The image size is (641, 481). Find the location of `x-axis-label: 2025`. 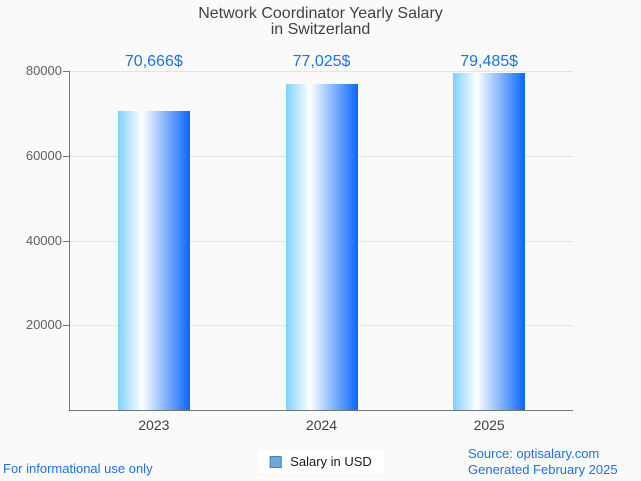

x-axis-label: 2025 is located at coordinates (489, 425).